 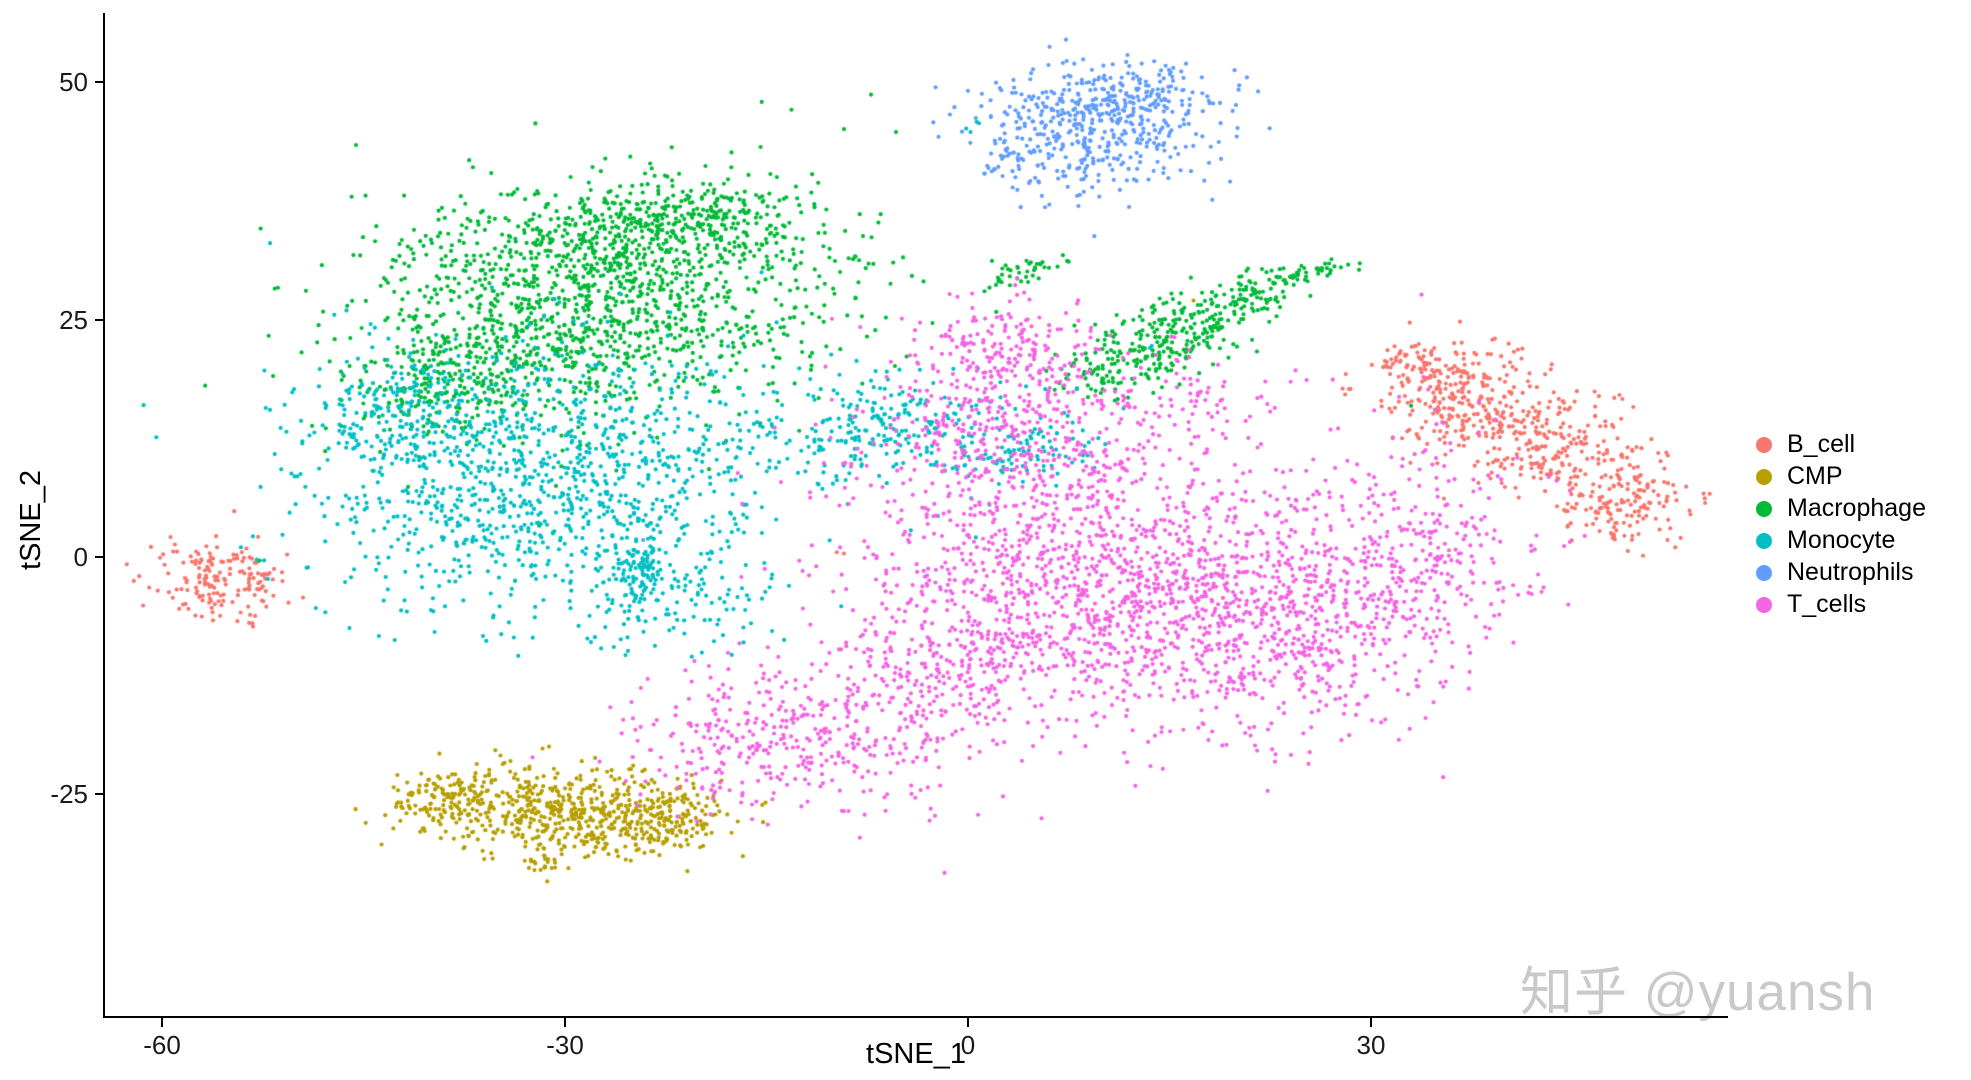 What do you see at coordinates (1764, 476) in the screenshot?
I see `legend-swatch-cmp` at bounding box center [1764, 476].